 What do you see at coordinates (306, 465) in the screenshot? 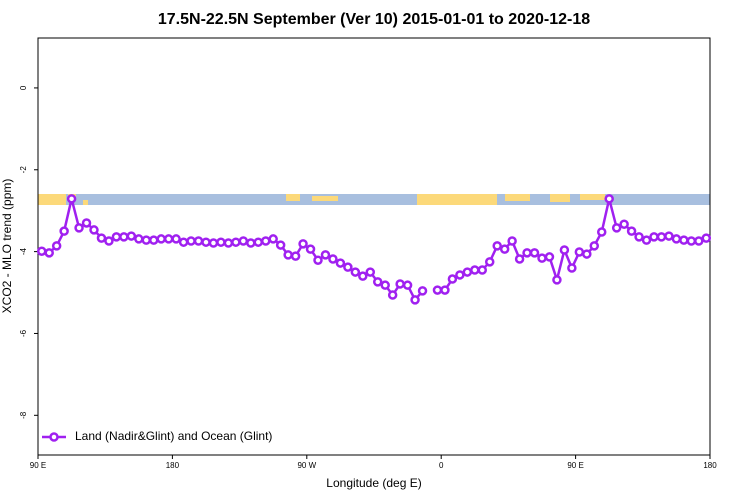
I see `x-tick-label: 90 W` at bounding box center [306, 465].